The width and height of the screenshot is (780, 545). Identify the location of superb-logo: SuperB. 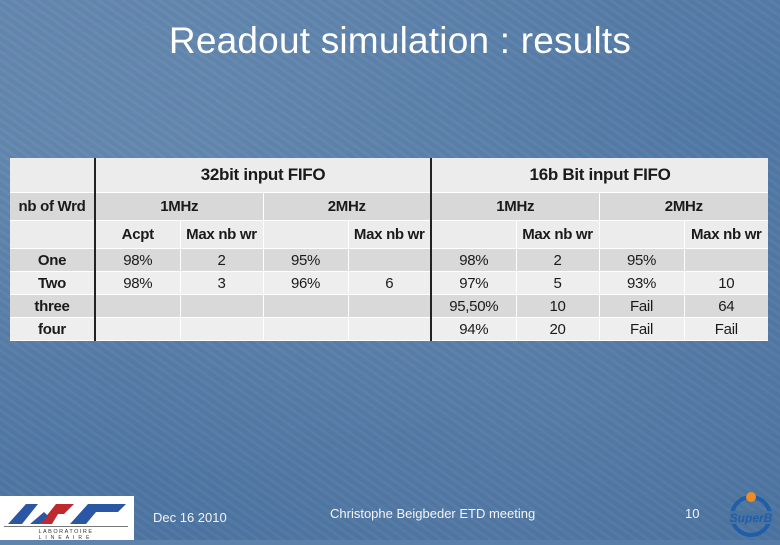
(751, 514).